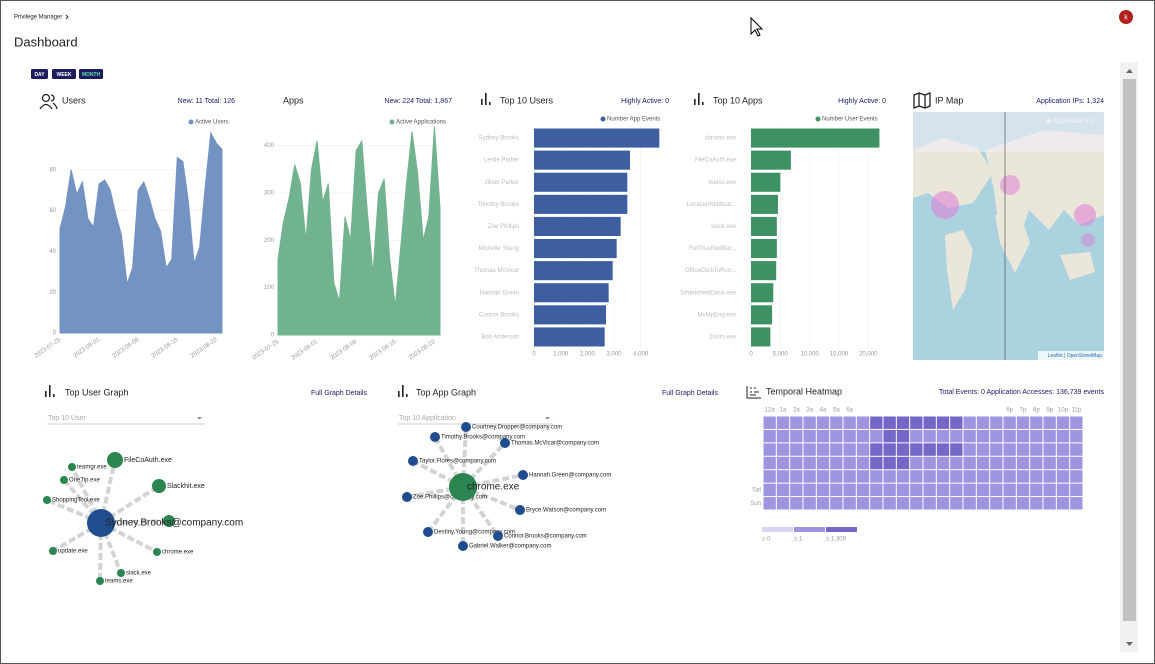  Describe the element at coordinates (67, 418) in the screenshot. I see `select-placeholder: Top 10 User` at that location.